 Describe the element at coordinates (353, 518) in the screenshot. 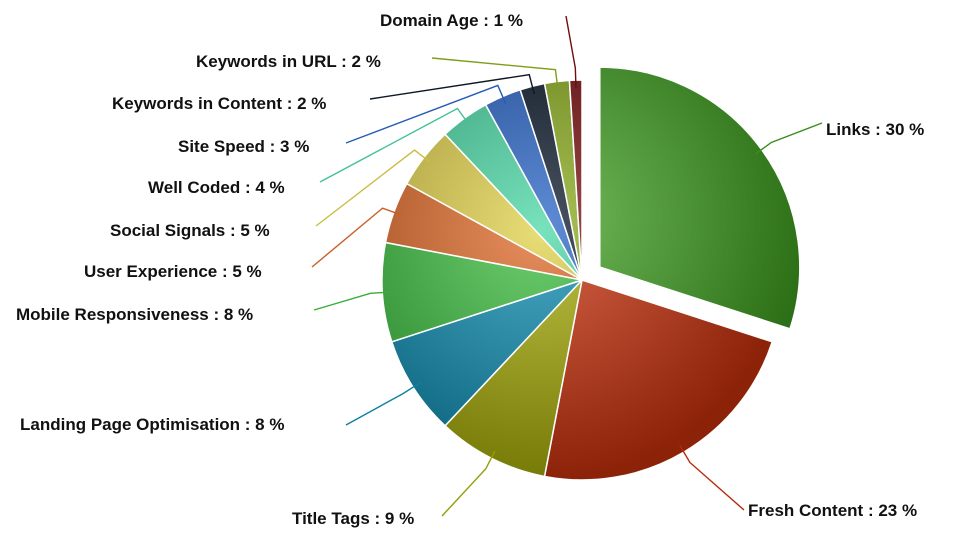

I see `slice-label-title-tags: Title Tags : 9 %` at that location.